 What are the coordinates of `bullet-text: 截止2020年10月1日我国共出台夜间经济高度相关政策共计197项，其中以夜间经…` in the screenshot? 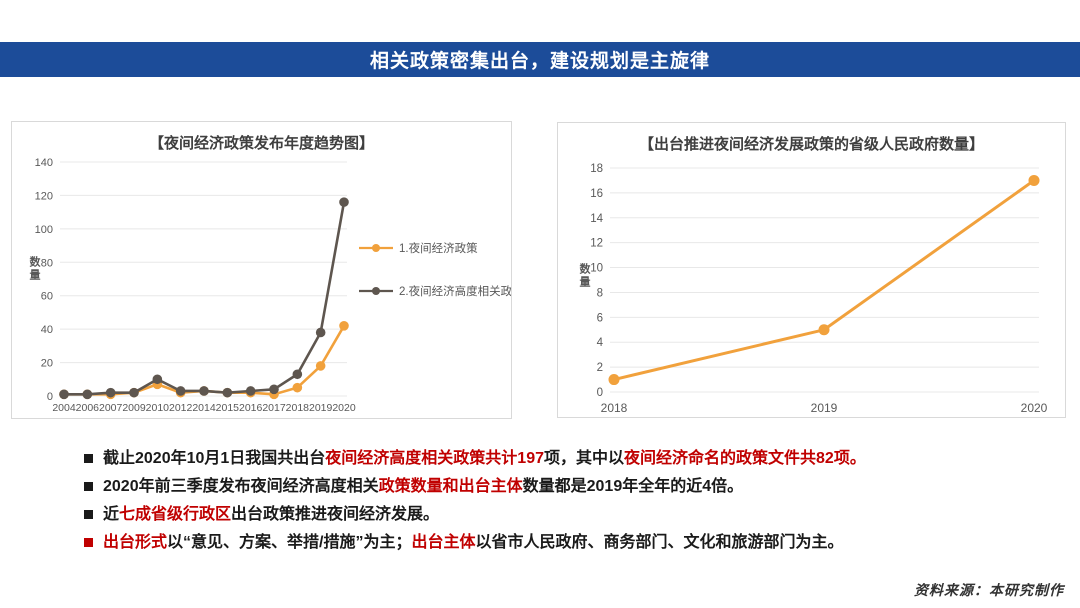 It's located at (484, 458).